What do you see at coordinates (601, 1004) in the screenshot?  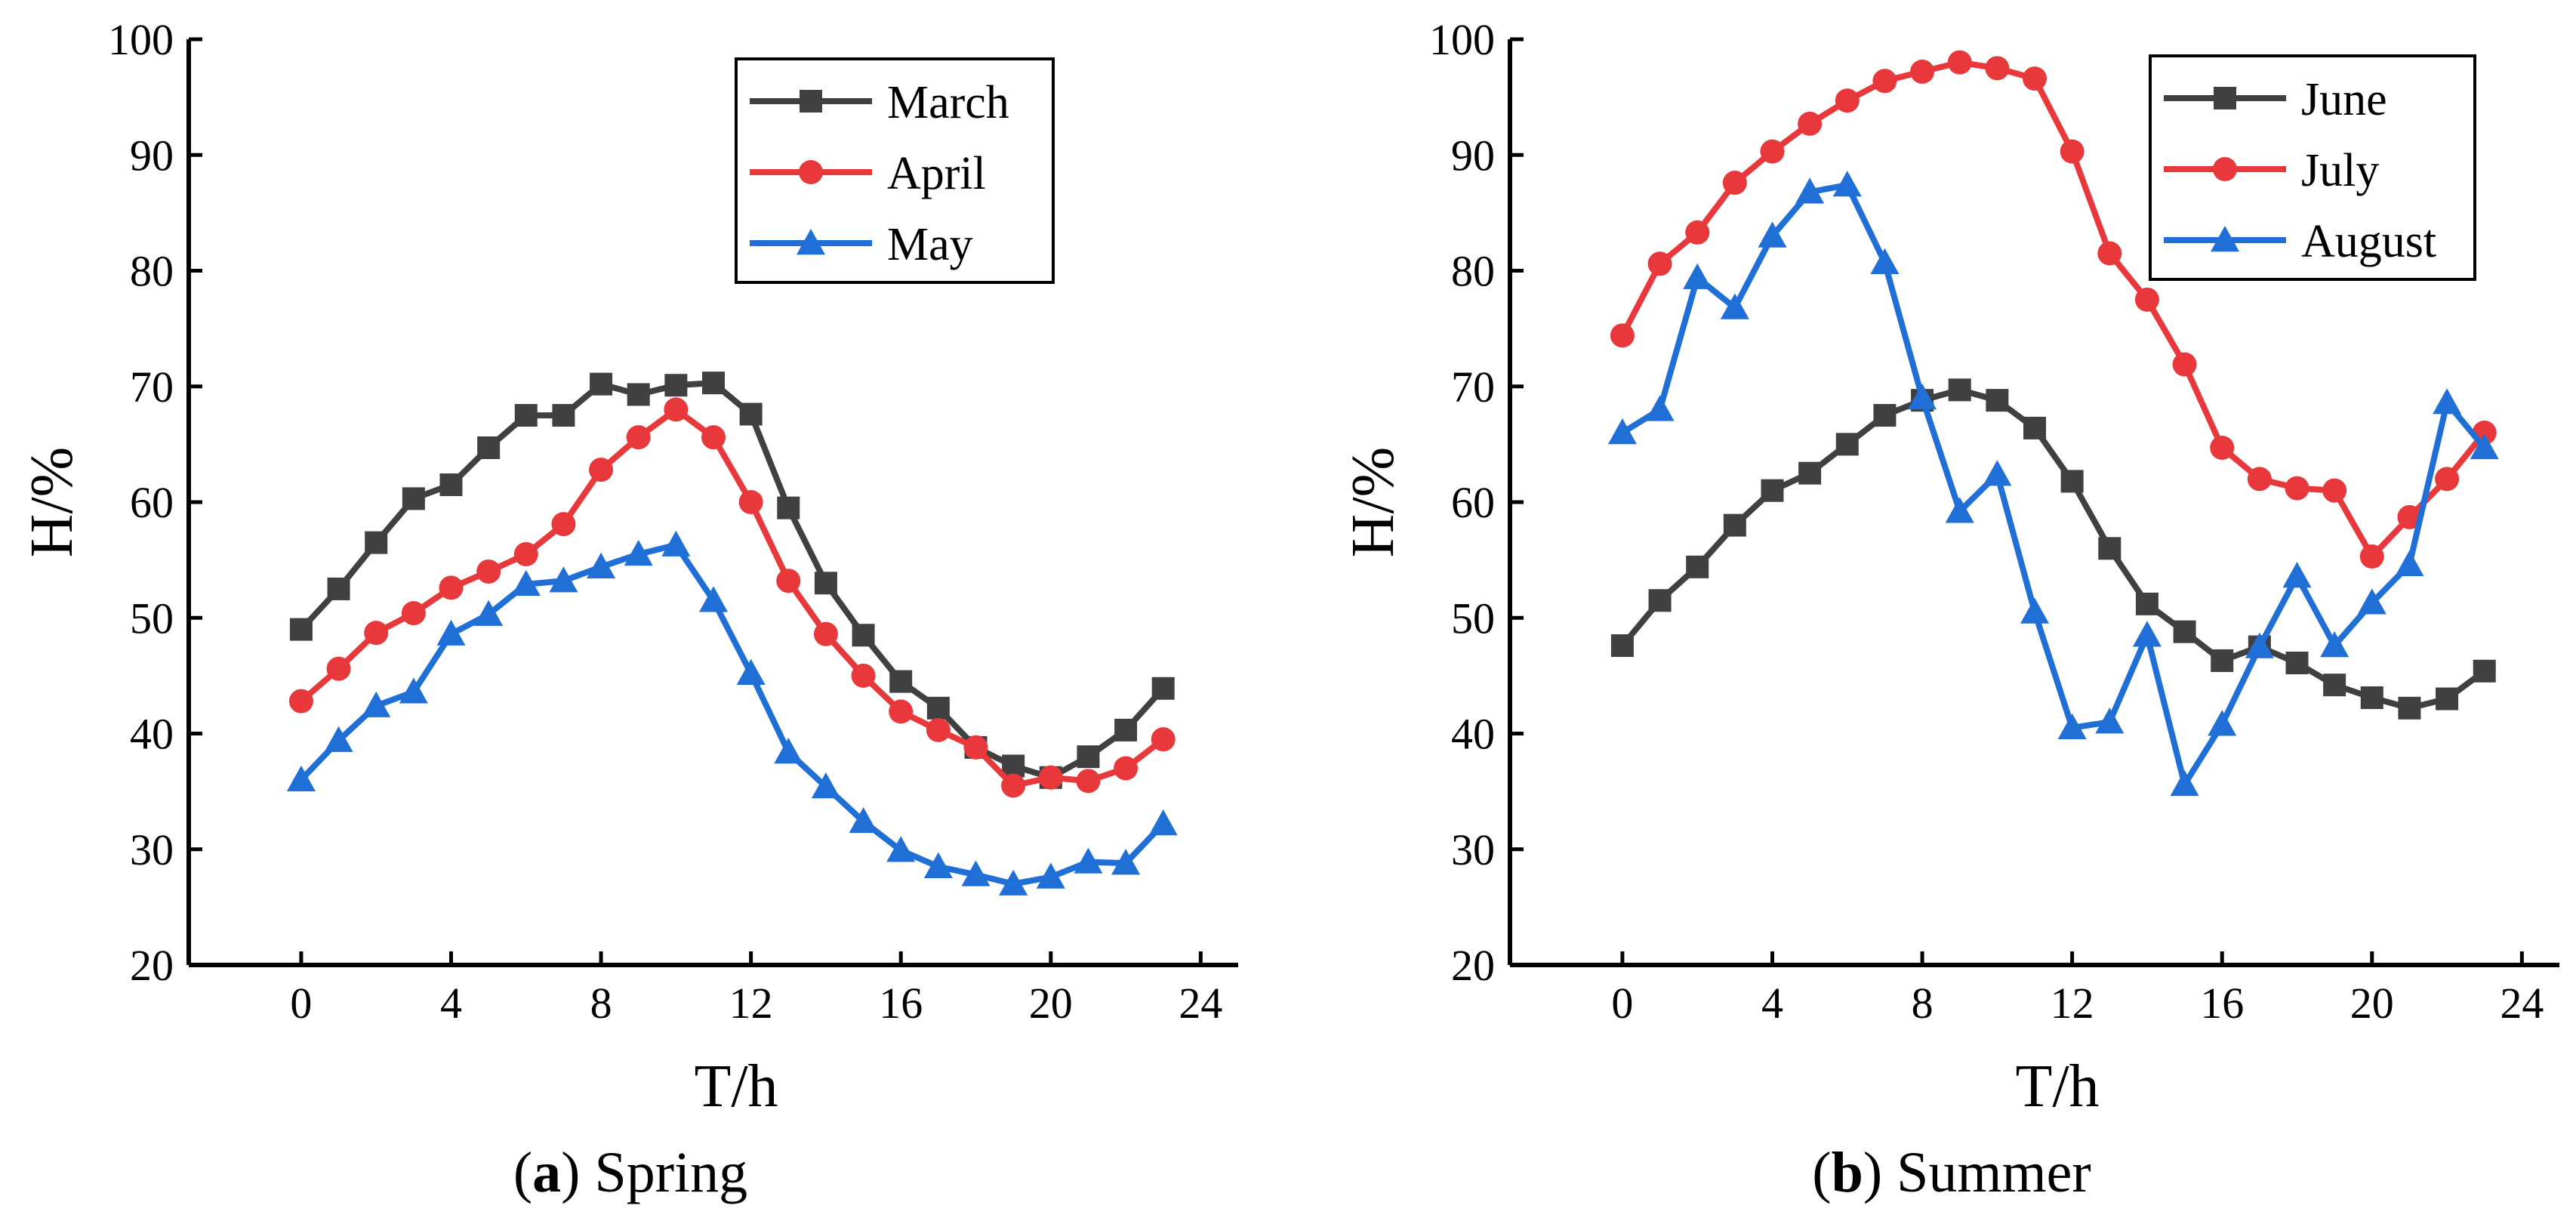 I see `x-tick-label: 8` at bounding box center [601, 1004].